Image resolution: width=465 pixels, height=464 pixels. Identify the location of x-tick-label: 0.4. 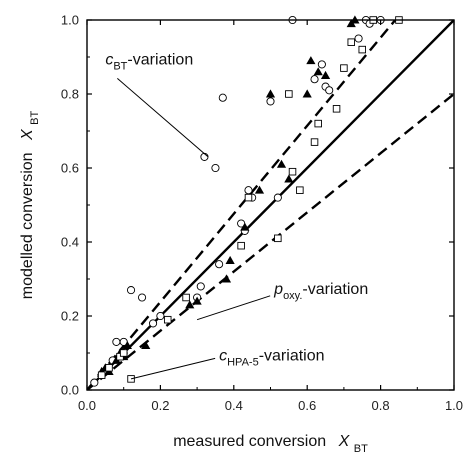
(234, 405).